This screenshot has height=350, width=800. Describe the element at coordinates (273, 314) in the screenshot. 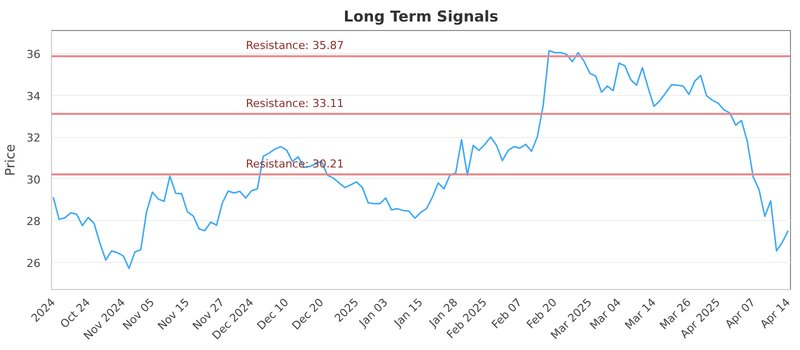

I see `x-tick-label: Dec 10` at that location.